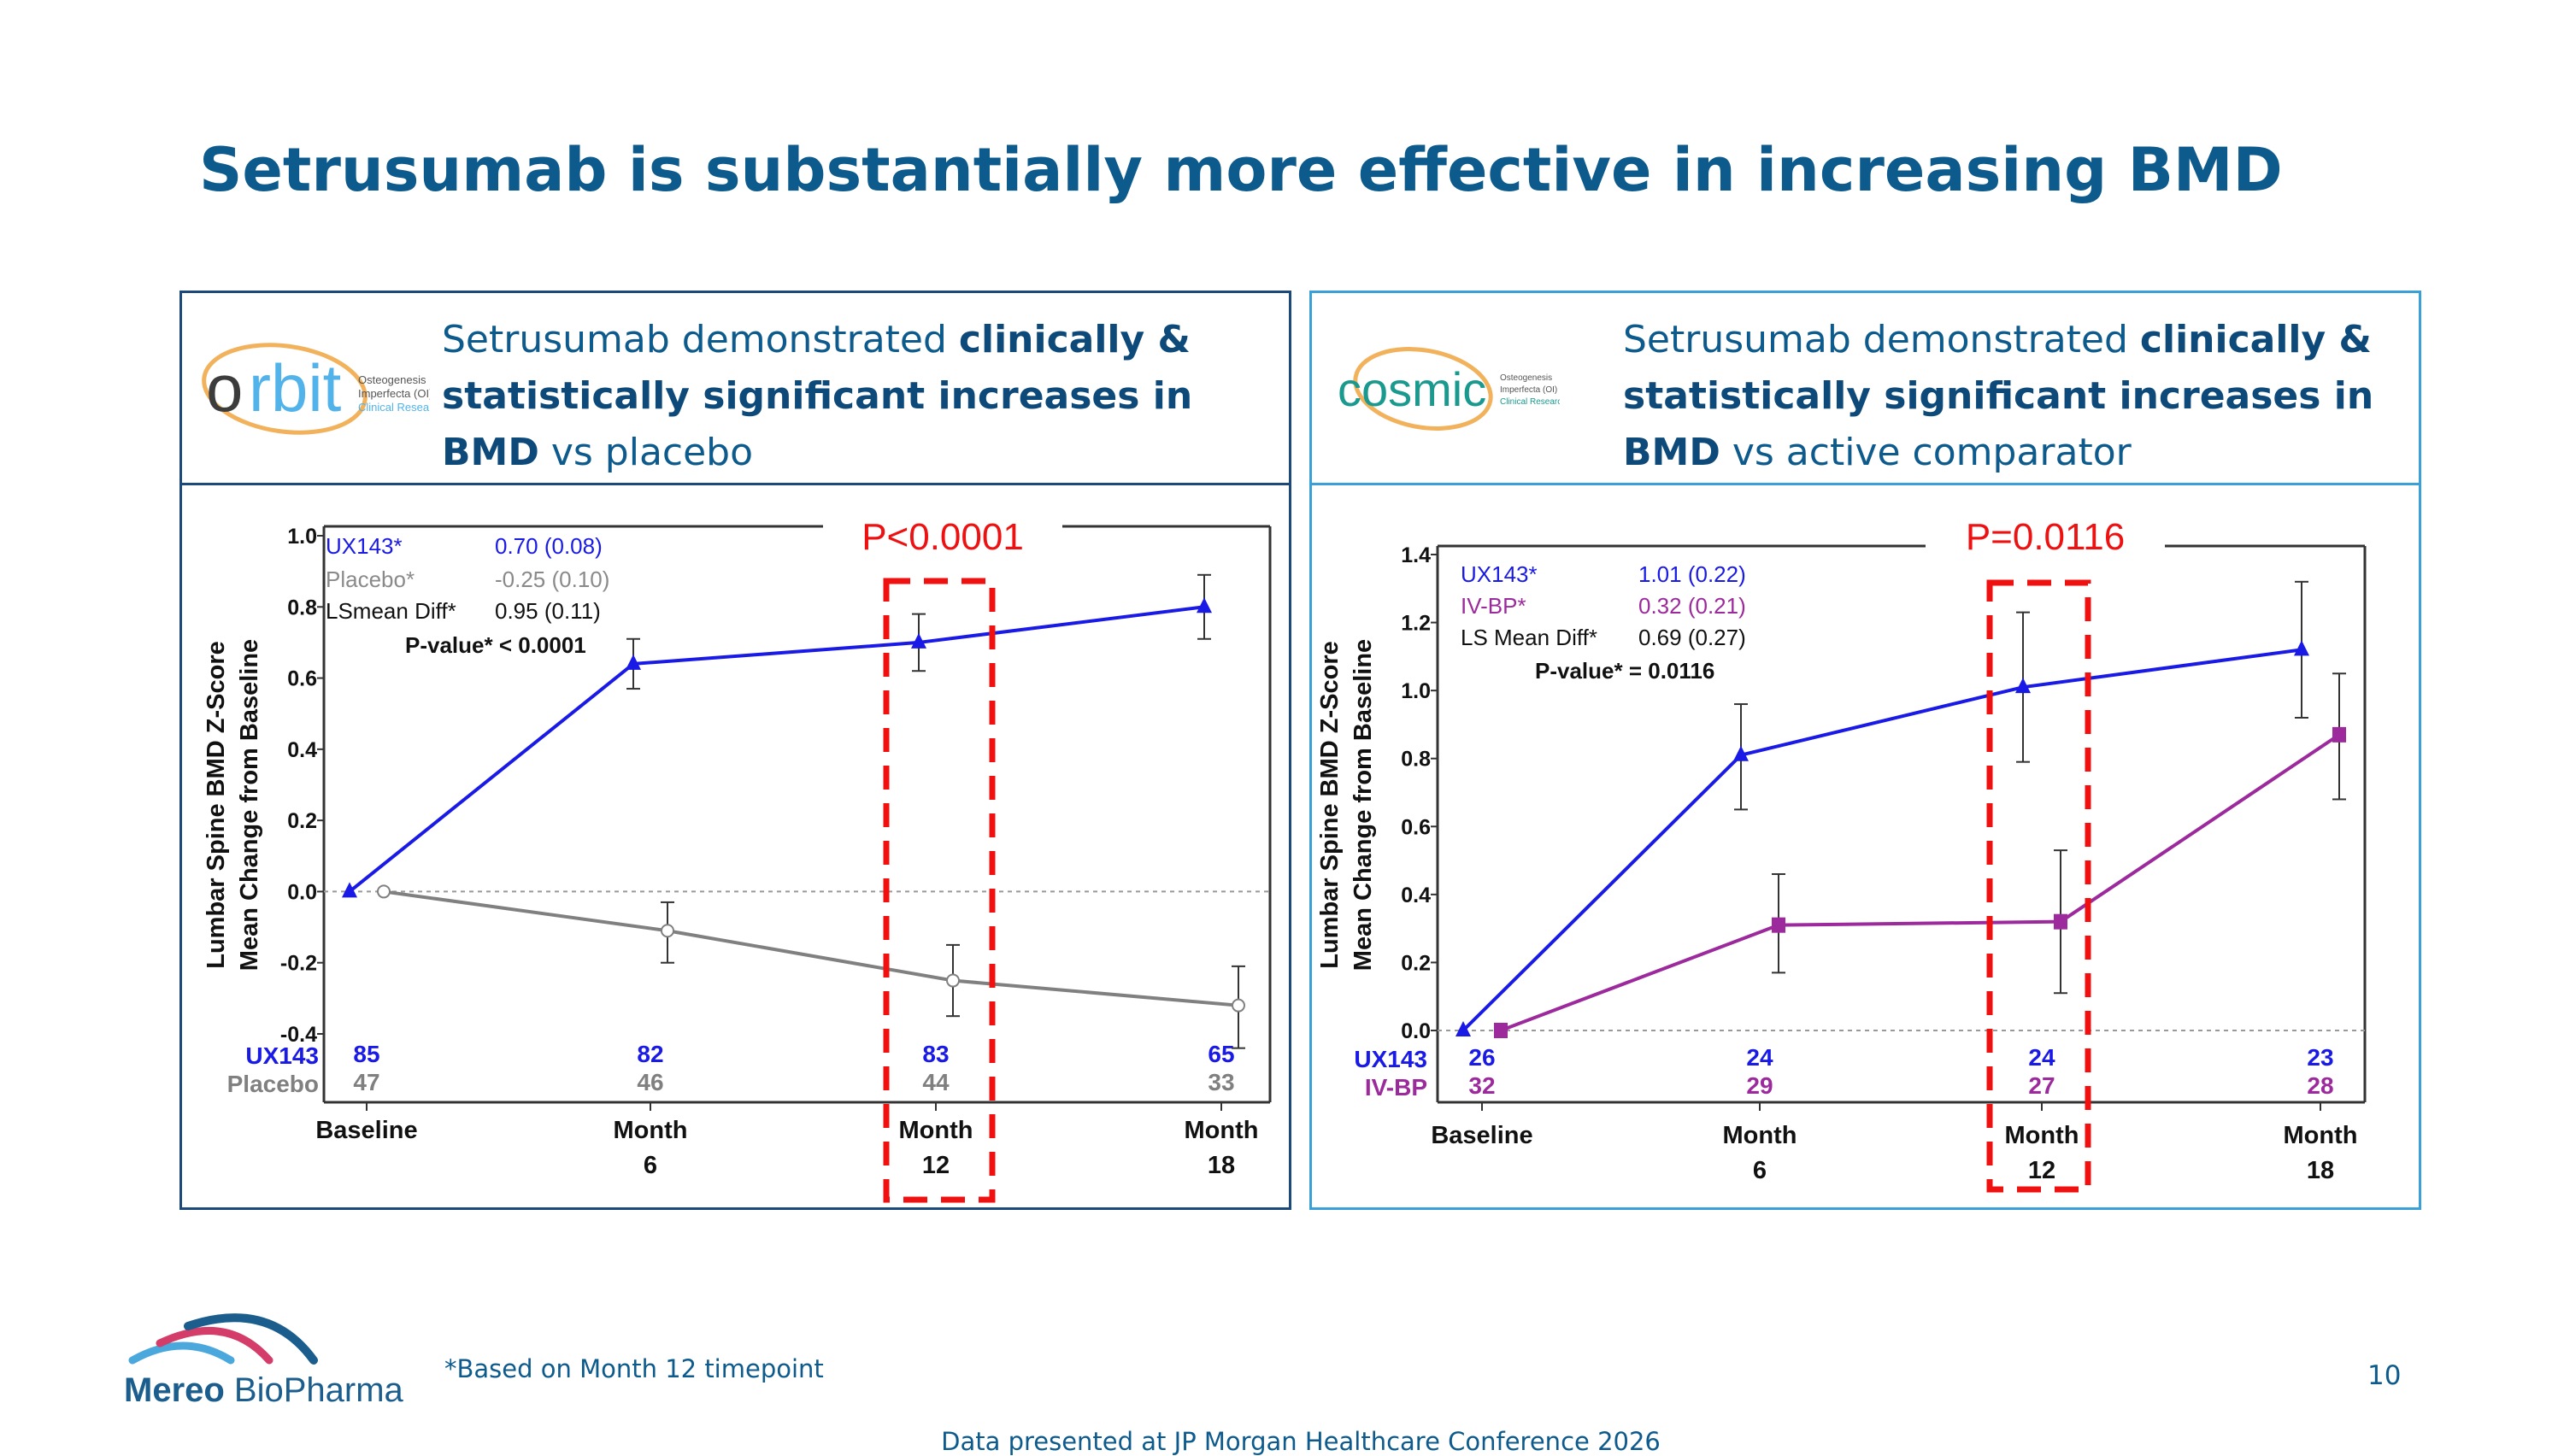  Describe the element at coordinates (295, 388) in the screenshot. I see `svg-text: rbit` at that location.